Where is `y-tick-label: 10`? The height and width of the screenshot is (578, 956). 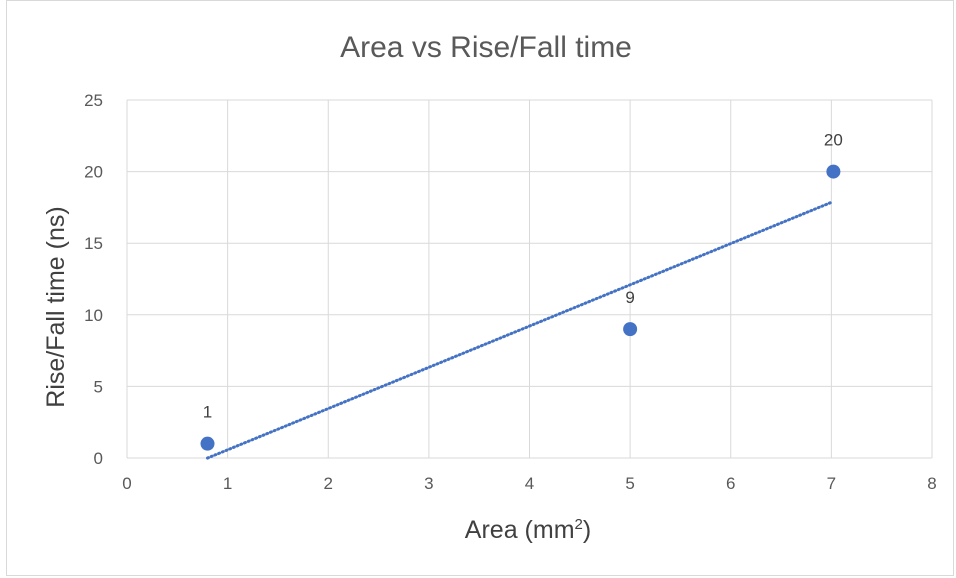 y-tick-label: 10 is located at coordinates (93, 315).